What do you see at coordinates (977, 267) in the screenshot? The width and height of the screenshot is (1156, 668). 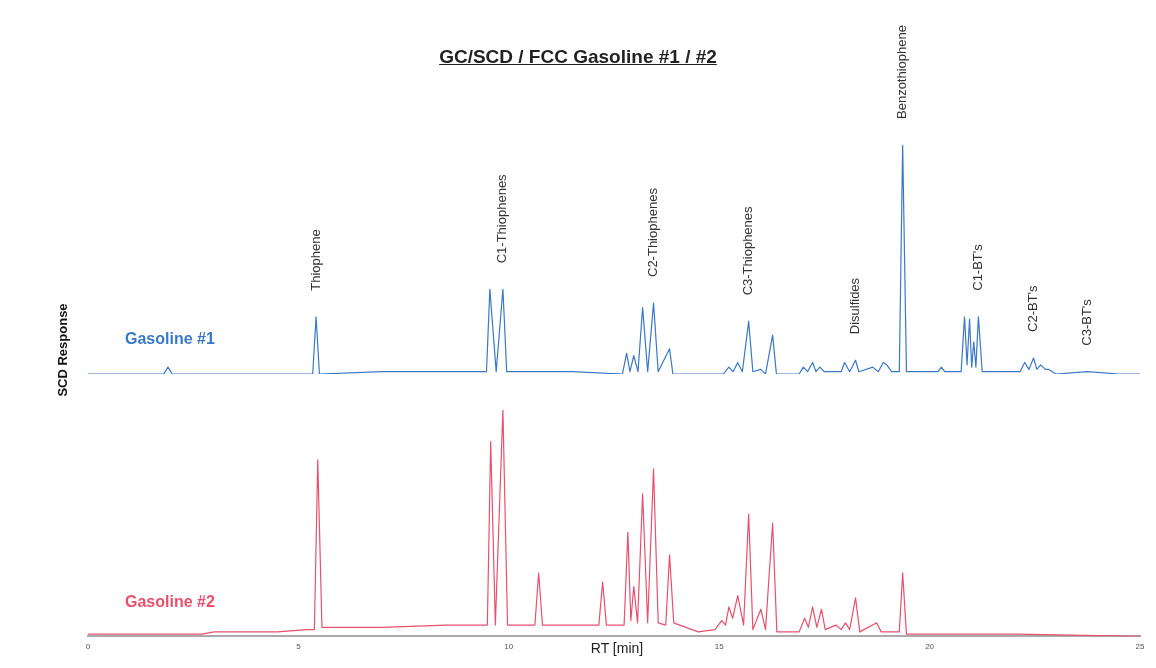 I see `annotation: C1-BT's` at bounding box center [977, 267].